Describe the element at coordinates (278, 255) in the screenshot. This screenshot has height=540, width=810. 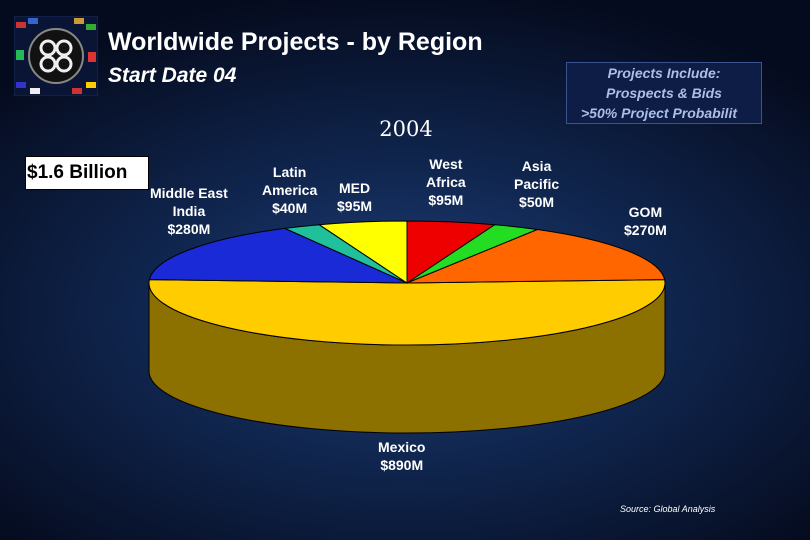
I see `pie-slice-middle-east-india` at that location.